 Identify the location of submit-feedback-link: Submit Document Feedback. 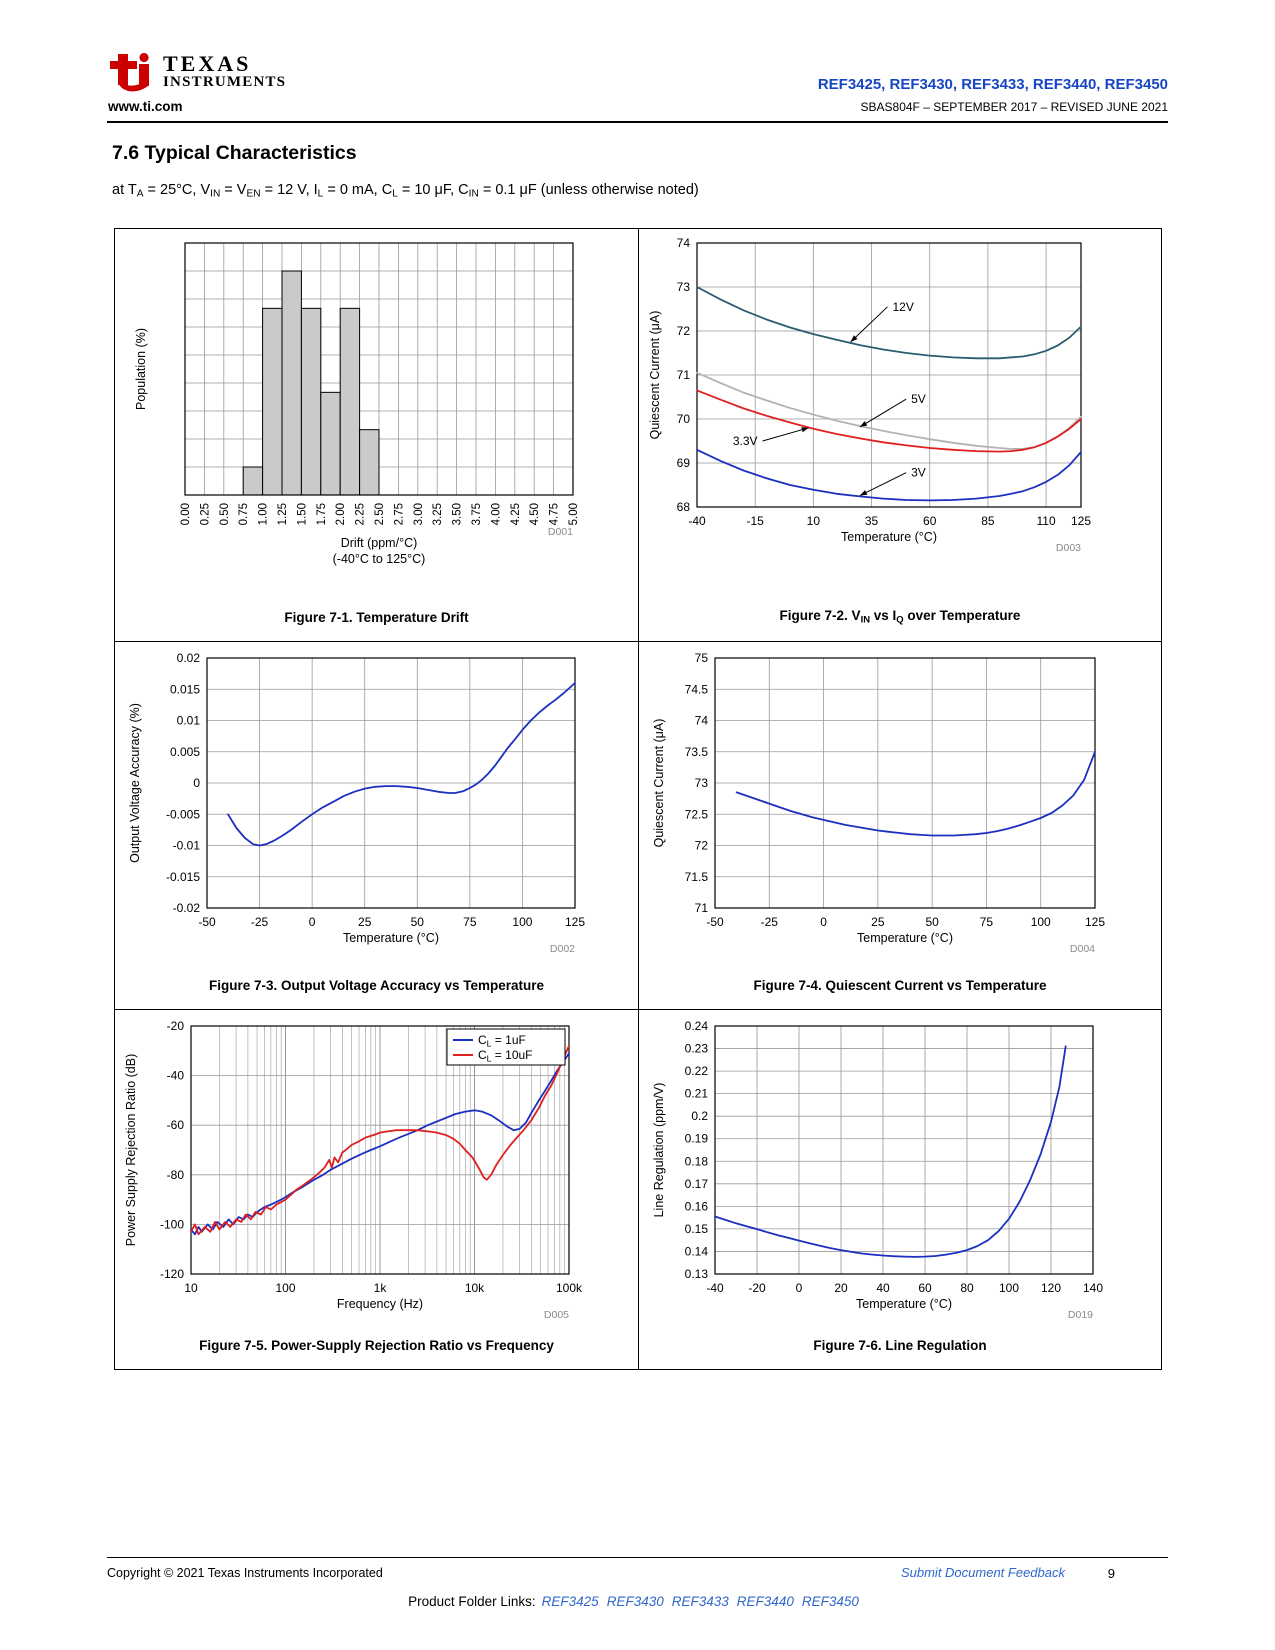
(982, 1572).